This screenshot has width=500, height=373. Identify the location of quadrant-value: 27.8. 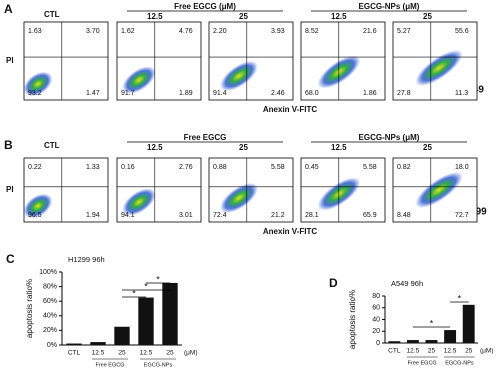
(404, 93).